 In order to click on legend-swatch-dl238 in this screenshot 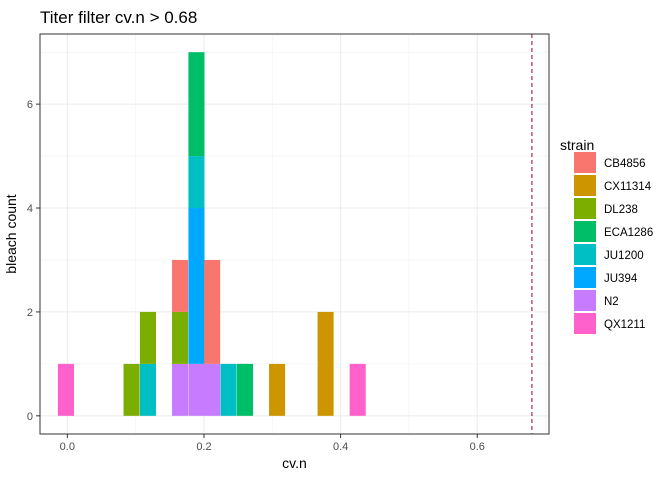, I will do `click(585, 208)`.